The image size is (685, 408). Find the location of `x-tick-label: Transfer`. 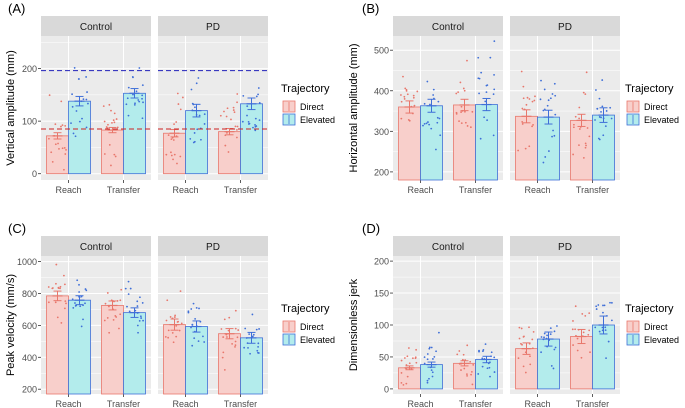

x-tick-label: Transfer is located at coordinates (240, 190).